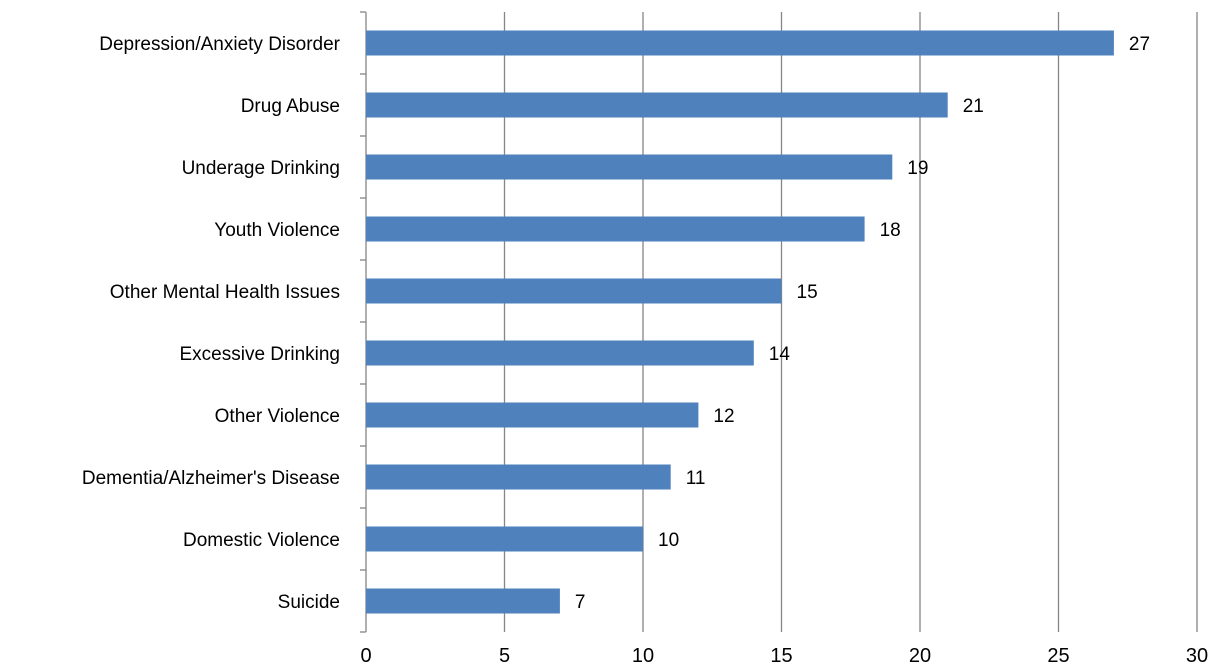  Describe the element at coordinates (780, 354) in the screenshot. I see `data-label-5: 14` at that location.